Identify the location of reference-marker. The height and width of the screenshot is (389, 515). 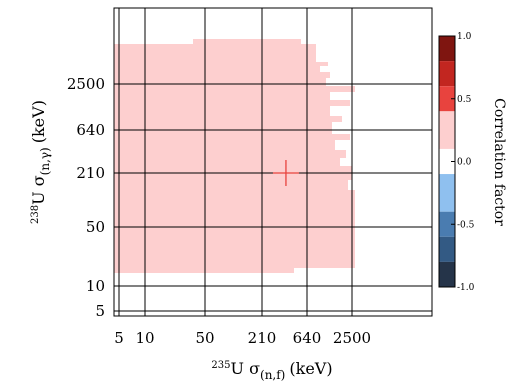
(285, 173).